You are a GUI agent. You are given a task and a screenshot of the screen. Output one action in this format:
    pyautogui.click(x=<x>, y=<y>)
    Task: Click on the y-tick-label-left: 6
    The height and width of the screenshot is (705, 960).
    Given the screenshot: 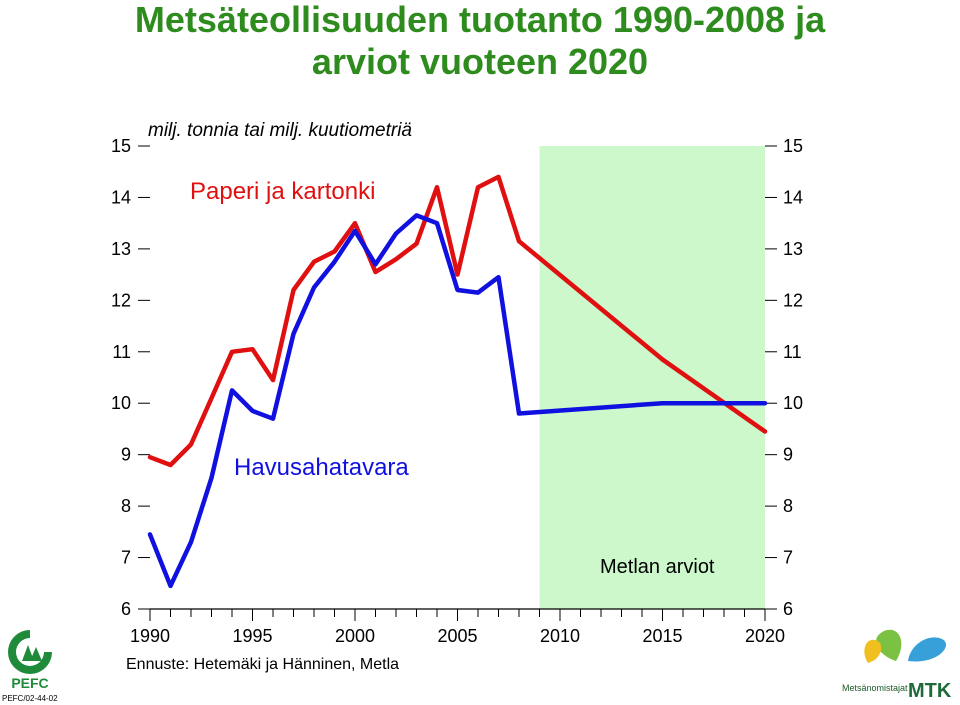 What is the action you would take?
    pyautogui.click(x=126, y=609)
    